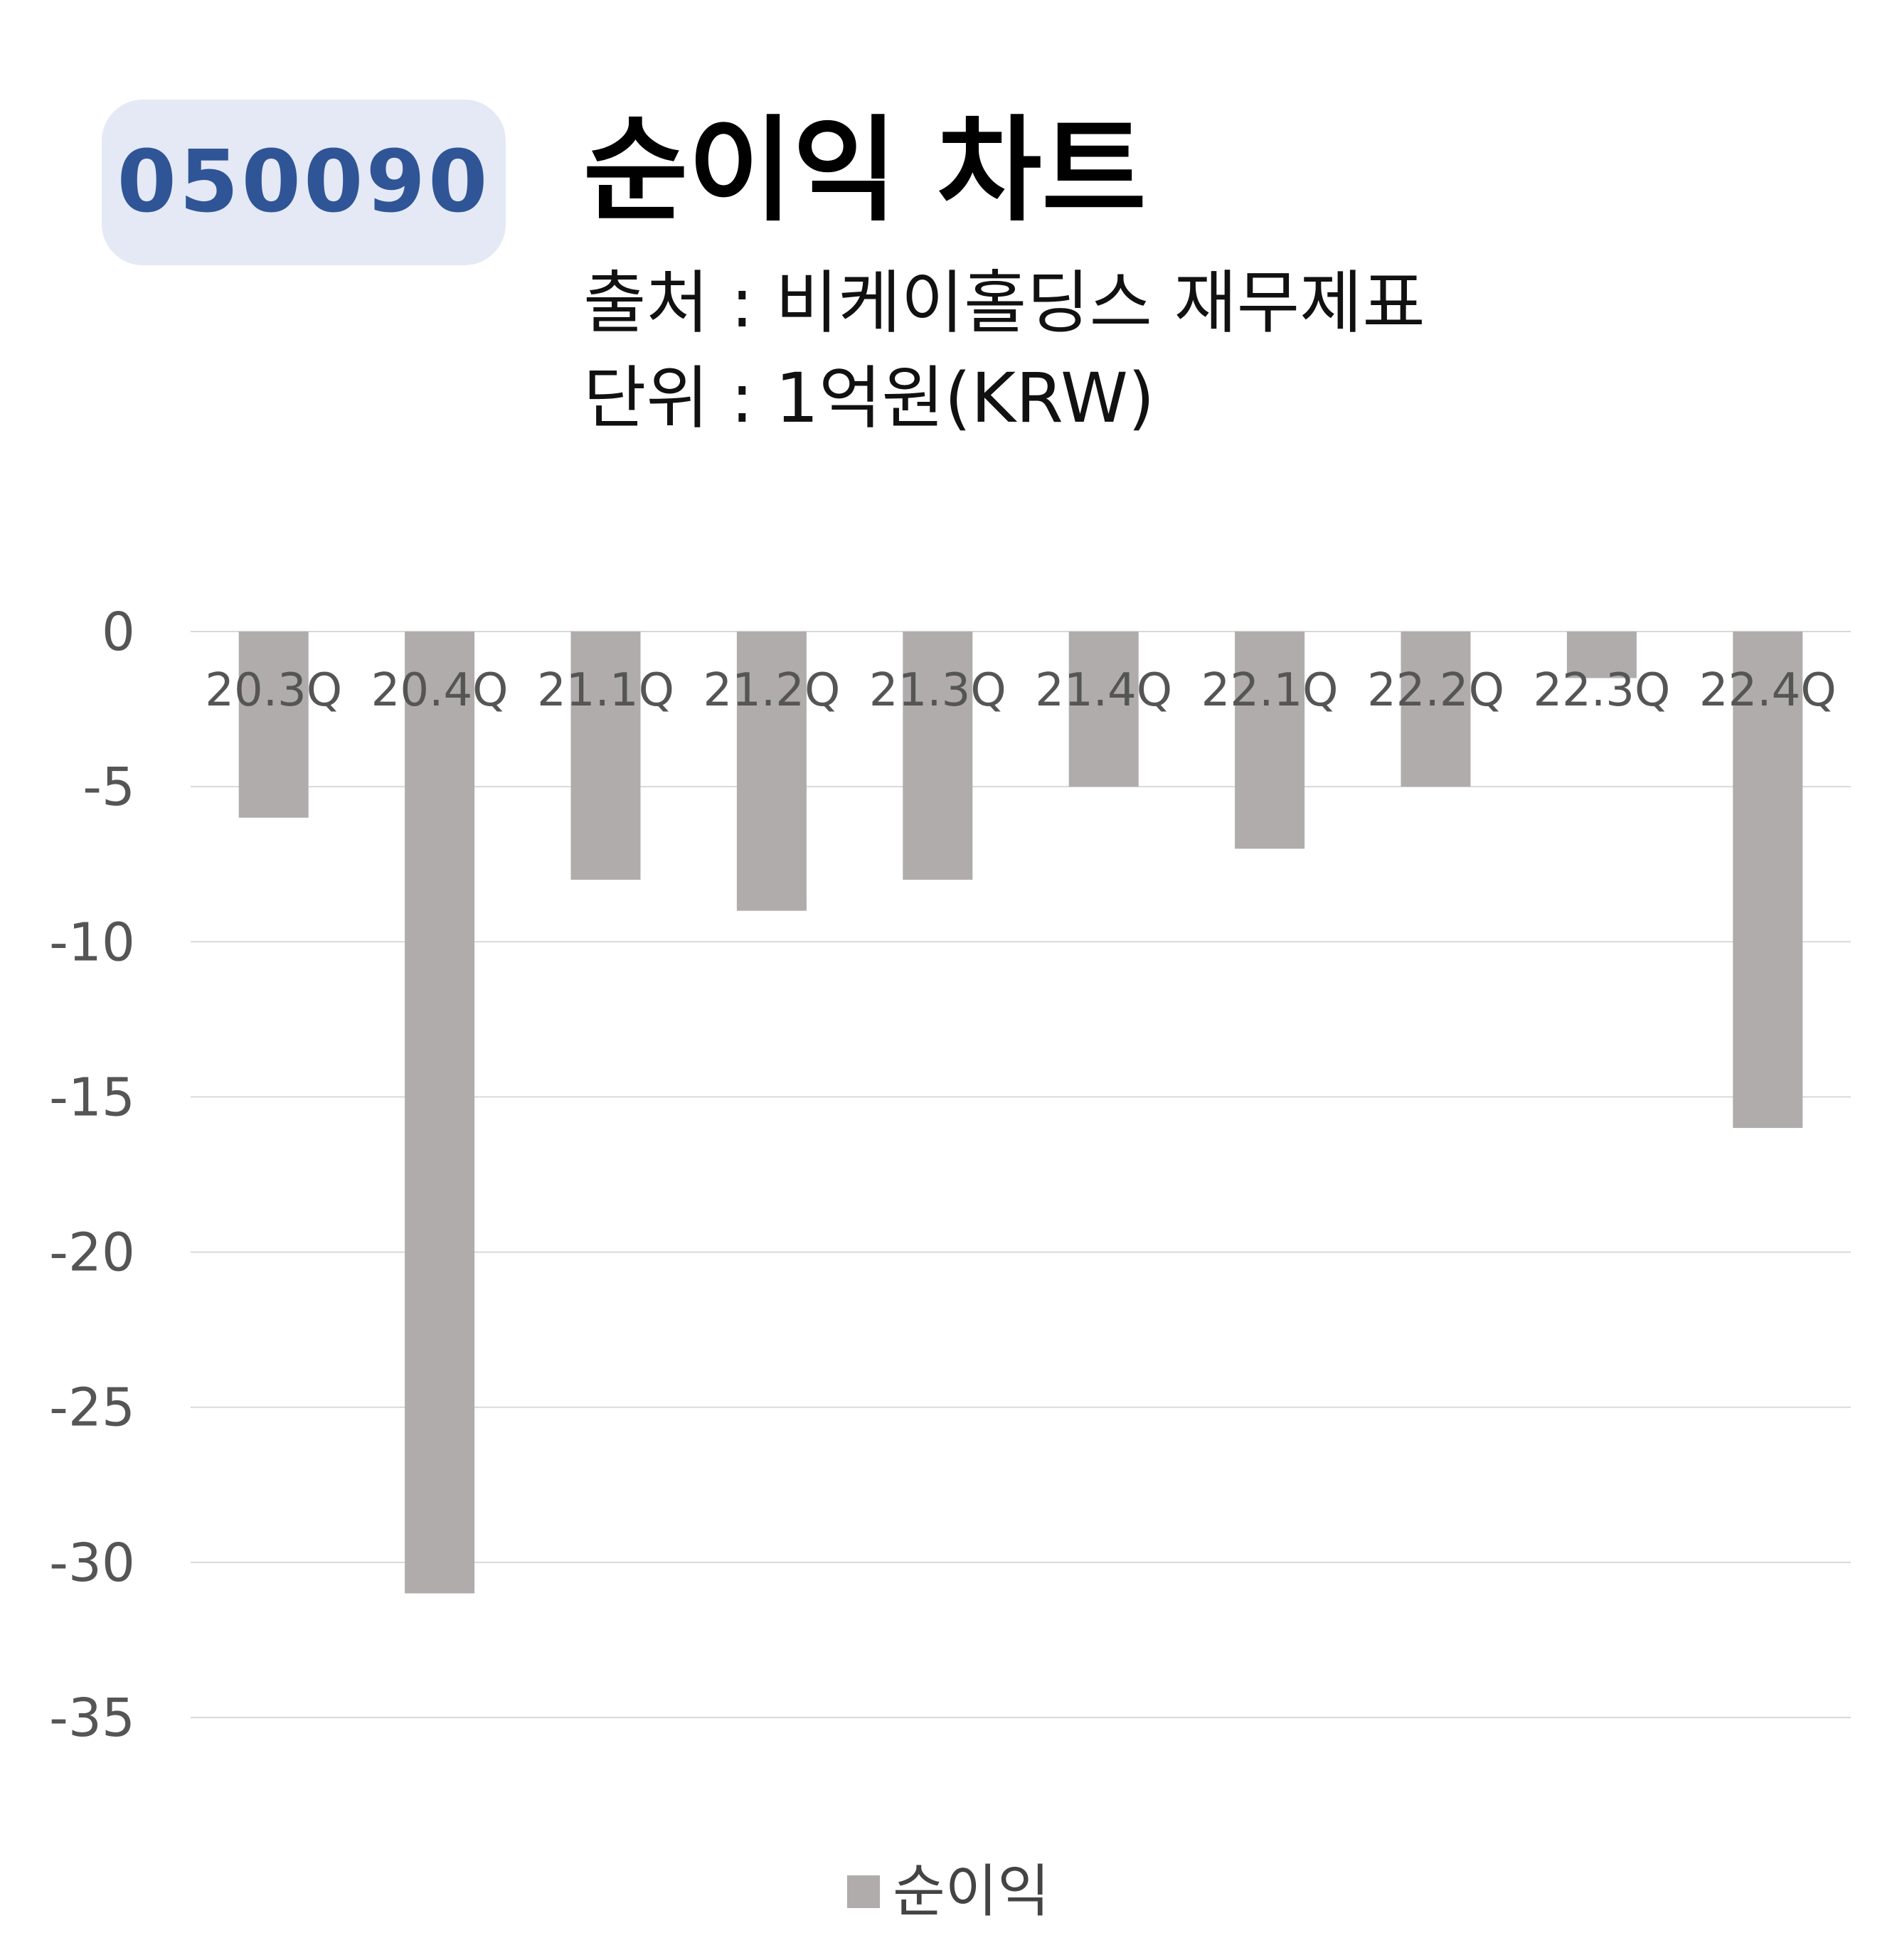 The image size is (1897, 1960). I want to click on legend-swatch, so click(864, 1891).